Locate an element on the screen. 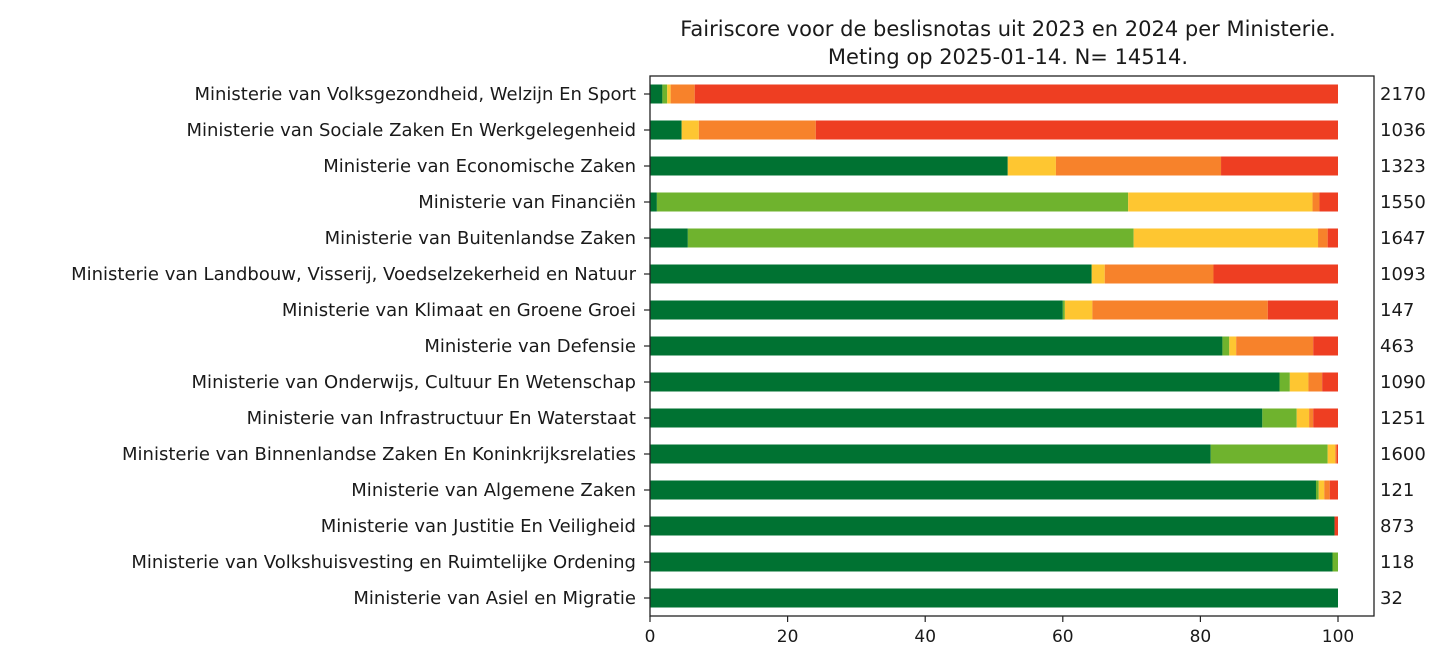  category-label-8: Ministerie van Defensie is located at coordinates (530, 346).